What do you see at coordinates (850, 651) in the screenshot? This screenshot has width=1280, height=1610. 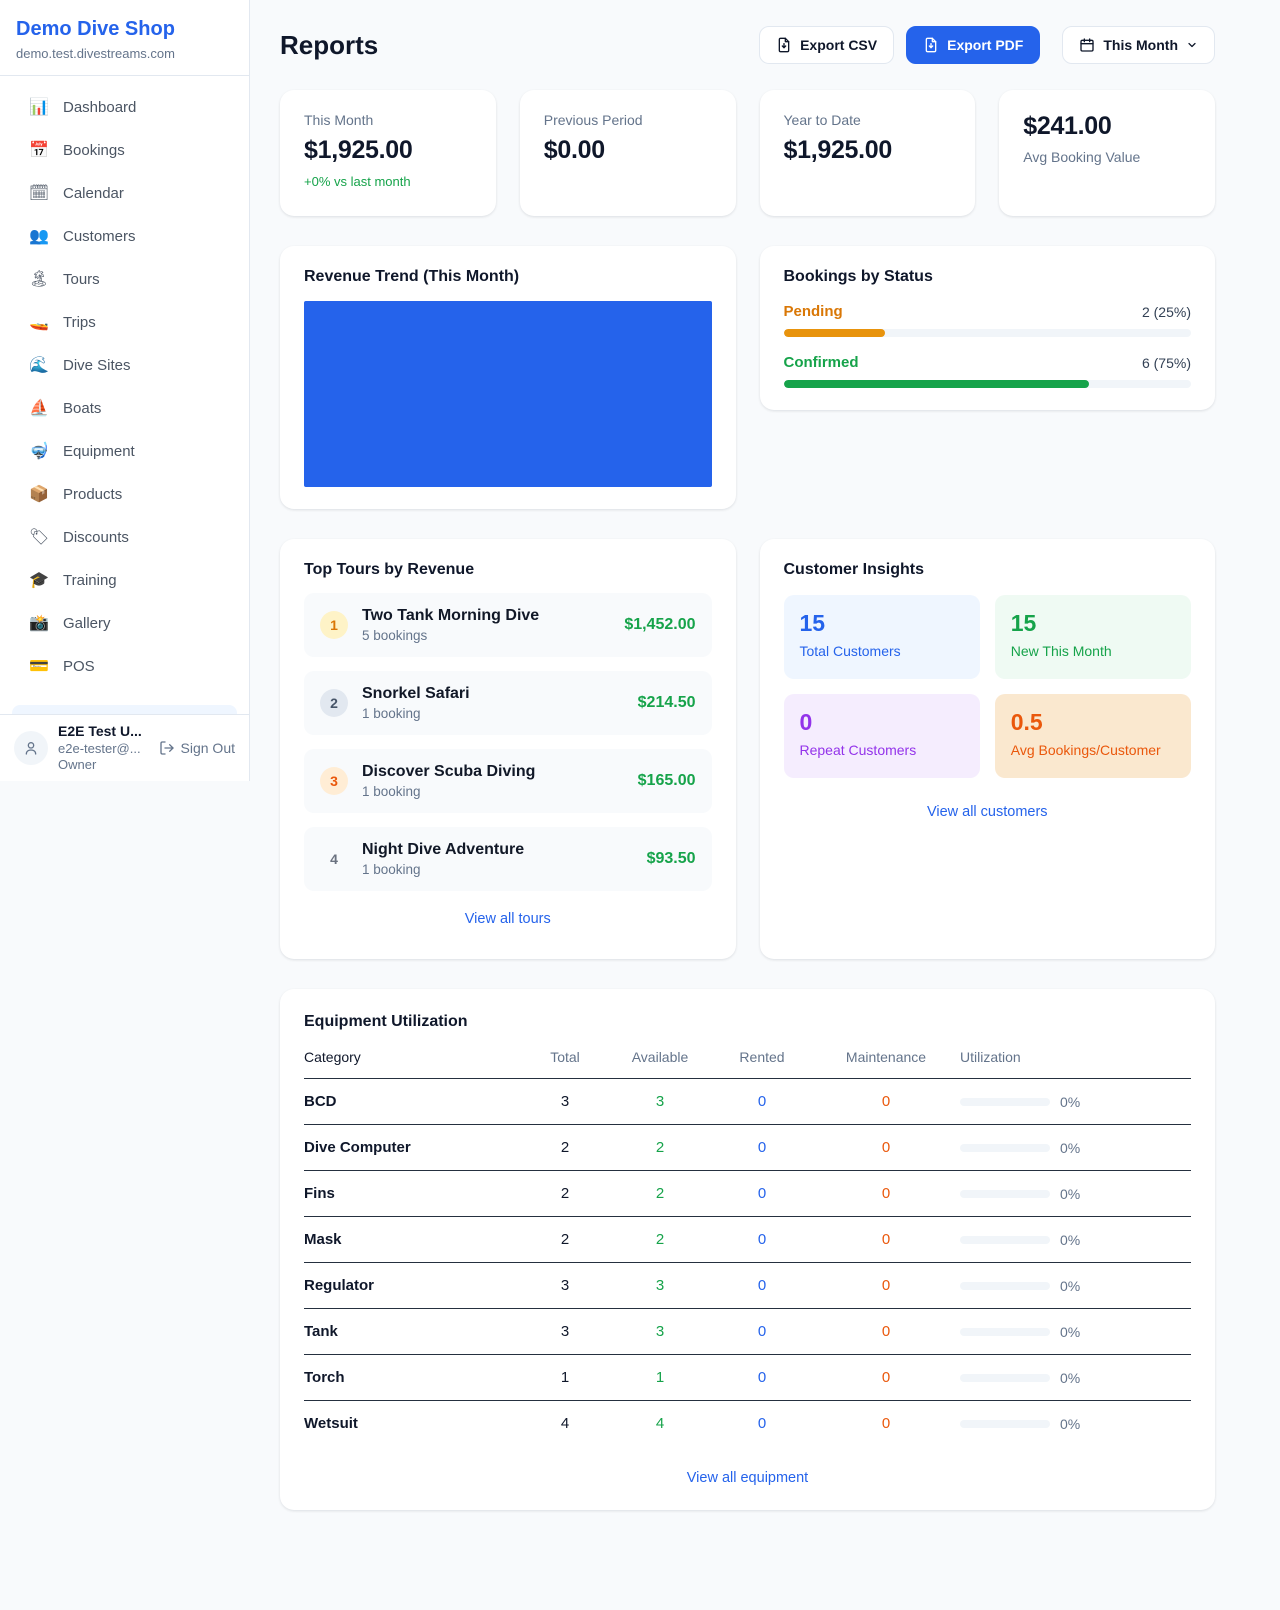 I see `tile-label: Total Customers` at bounding box center [850, 651].